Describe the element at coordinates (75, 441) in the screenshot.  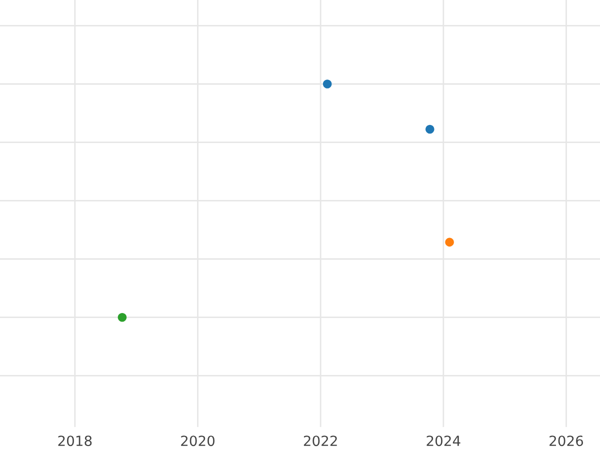
I see `x-tick-label: 2018` at that location.